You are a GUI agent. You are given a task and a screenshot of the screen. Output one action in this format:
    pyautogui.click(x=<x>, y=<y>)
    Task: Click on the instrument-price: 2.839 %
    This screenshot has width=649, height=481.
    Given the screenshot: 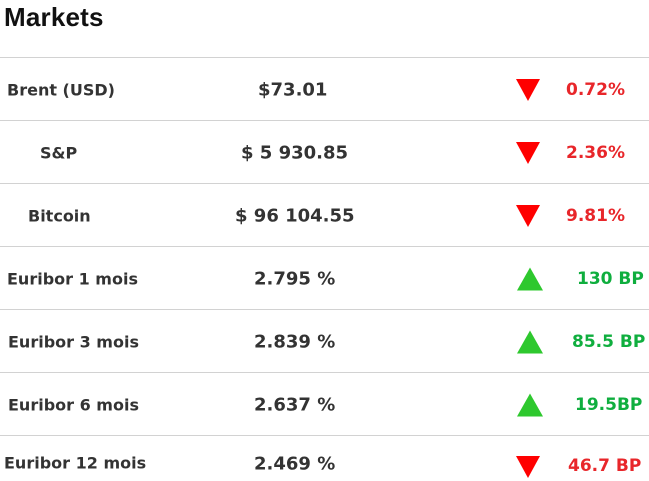 What is the action you would take?
    pyautogui.click(x=295, y=341)
    